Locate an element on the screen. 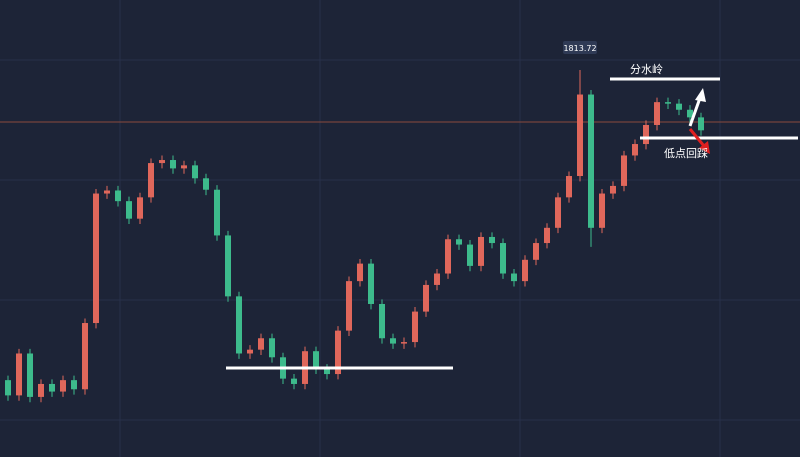 Image resolution: width=800 pixels, height=457 pixels. up-arrow is located at coordinates (697, 107).